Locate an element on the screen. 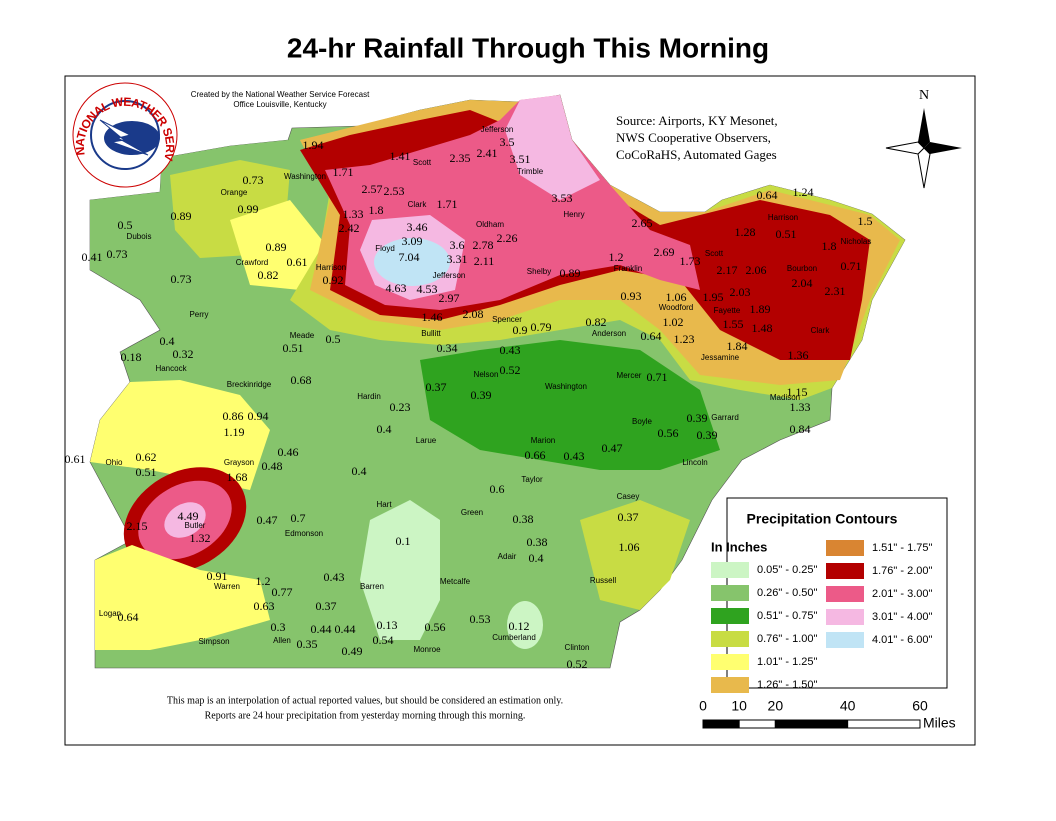 This screenshot has height=821, width=1056. rainfall-reading: 0.46 is located at coordinates (288, 452).